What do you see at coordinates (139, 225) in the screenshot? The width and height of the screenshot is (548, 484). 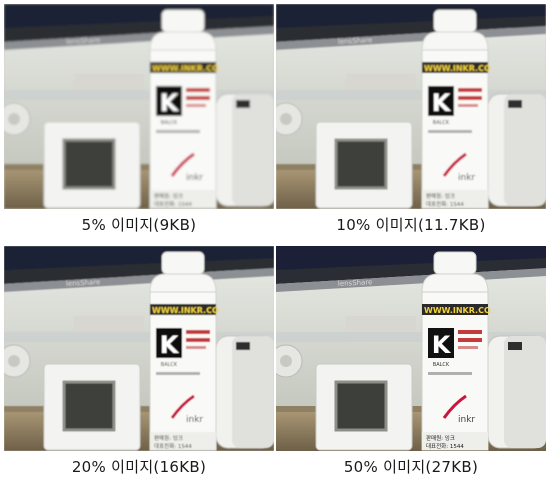 I see `caption-5pct: 5% 이미지(9KB)` at bounding box center [139, 225].